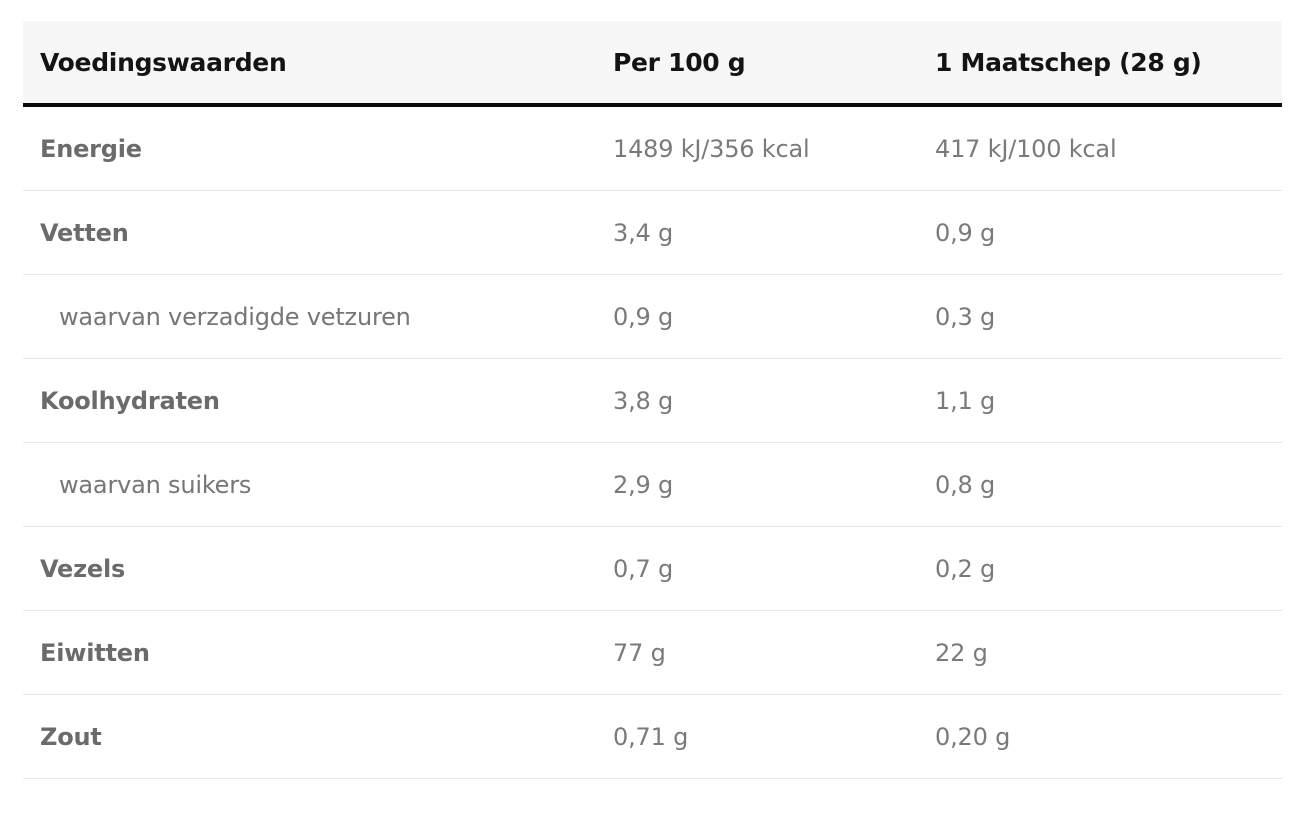 This screenshot has height=832, width=1312. I want to click on row-value-scoop: 1,1 g, so click(965, 400).